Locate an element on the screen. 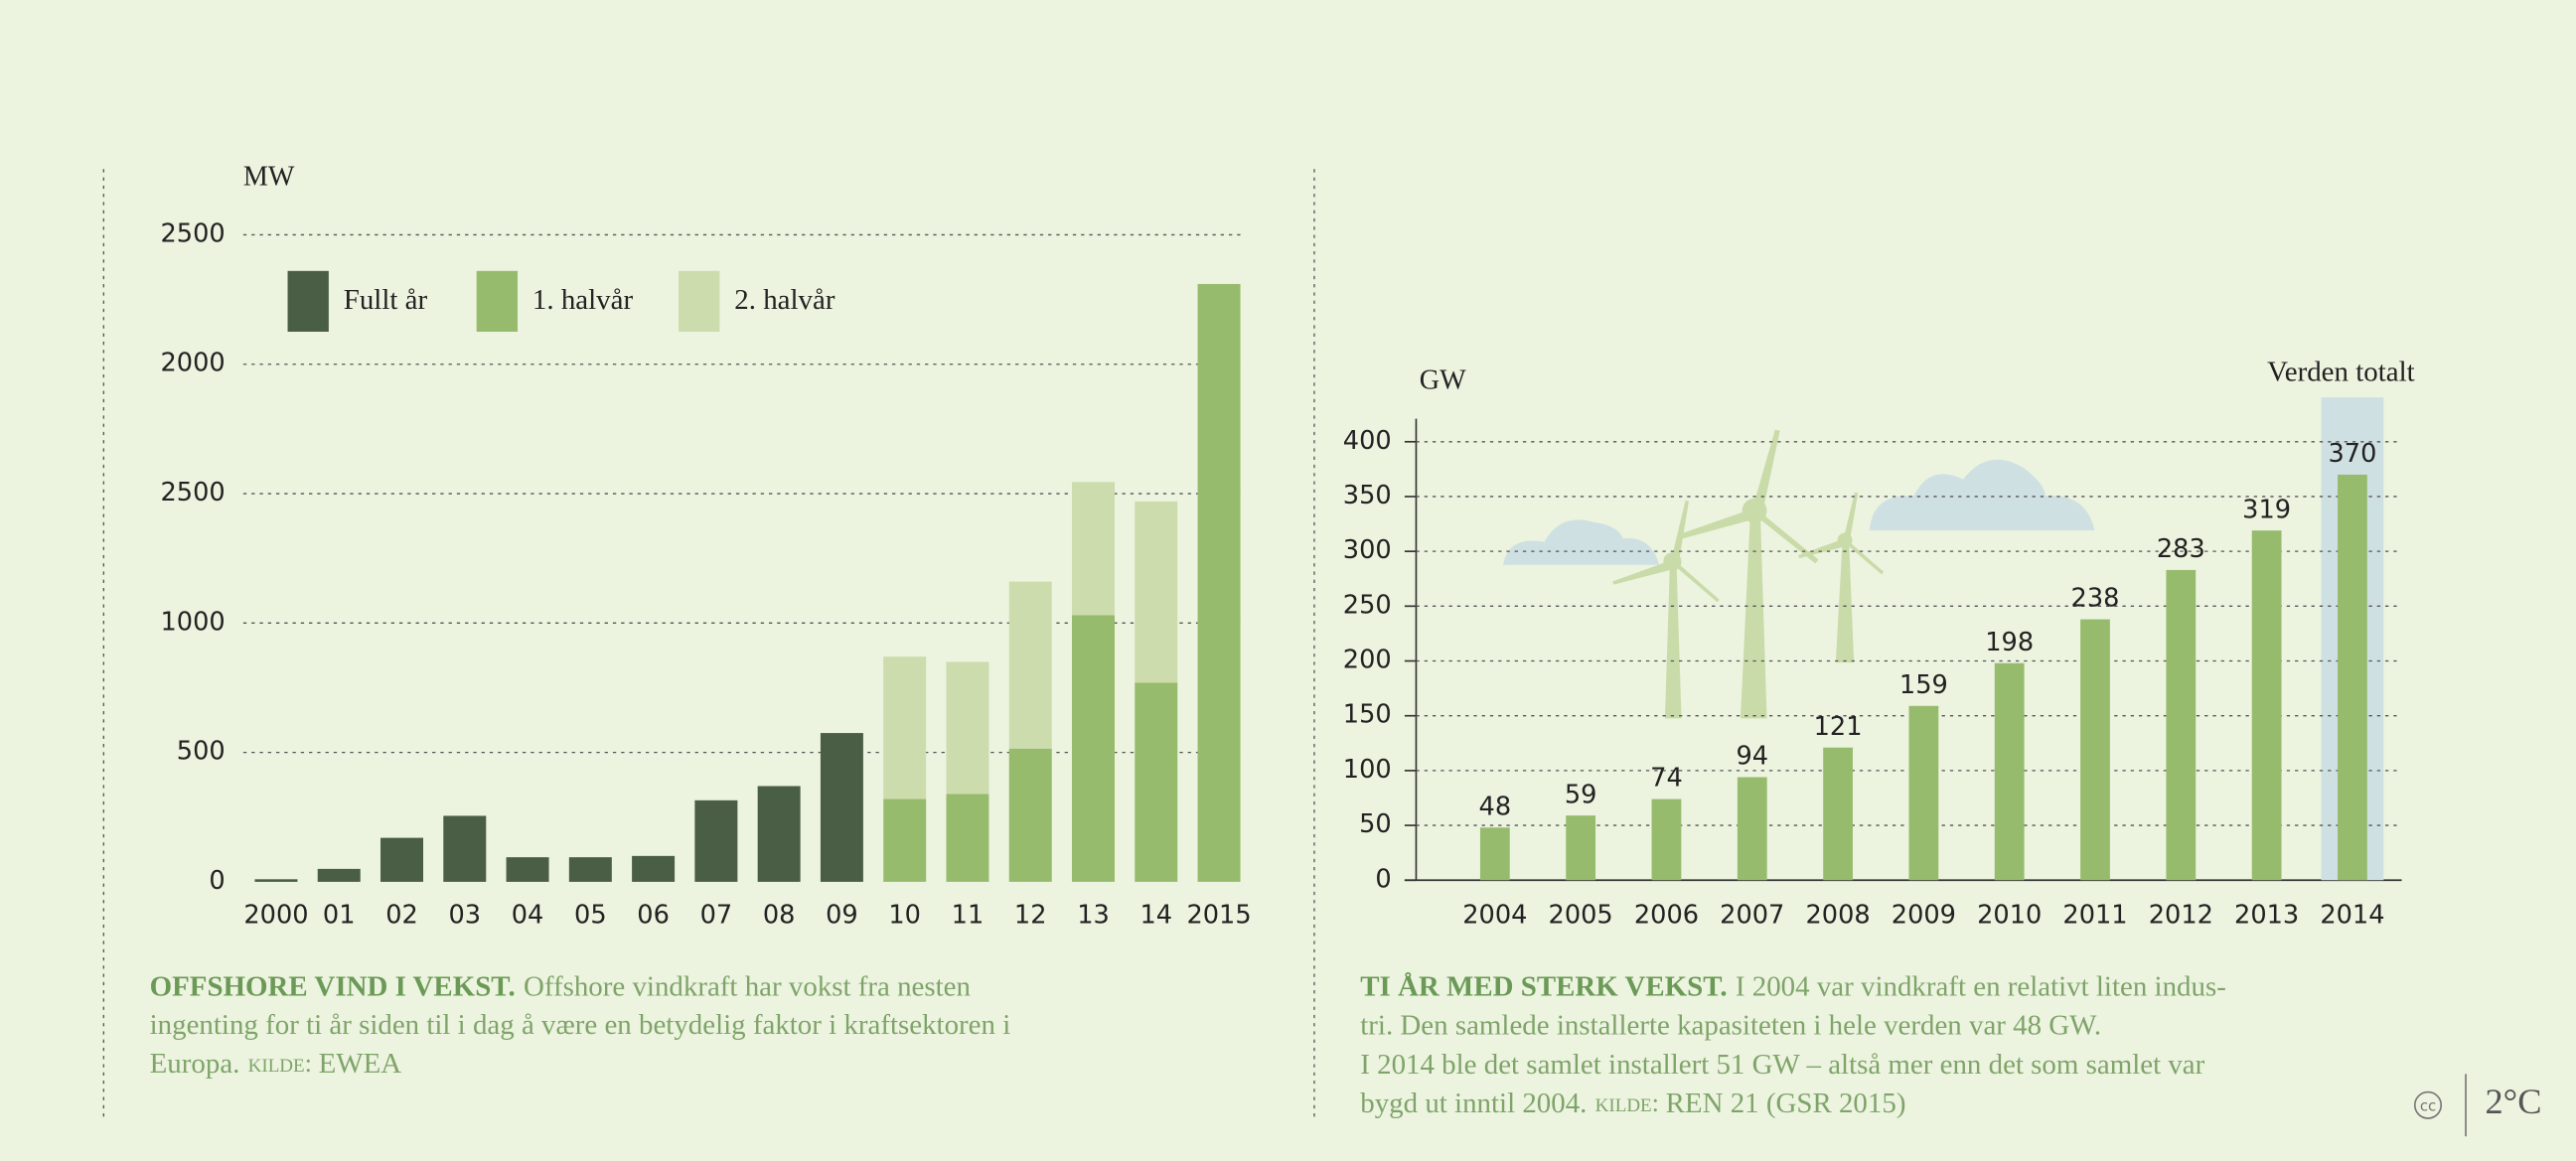 The image size is (2576, 1161). x-tick-label: 04 is located at coordinates (528, 916).